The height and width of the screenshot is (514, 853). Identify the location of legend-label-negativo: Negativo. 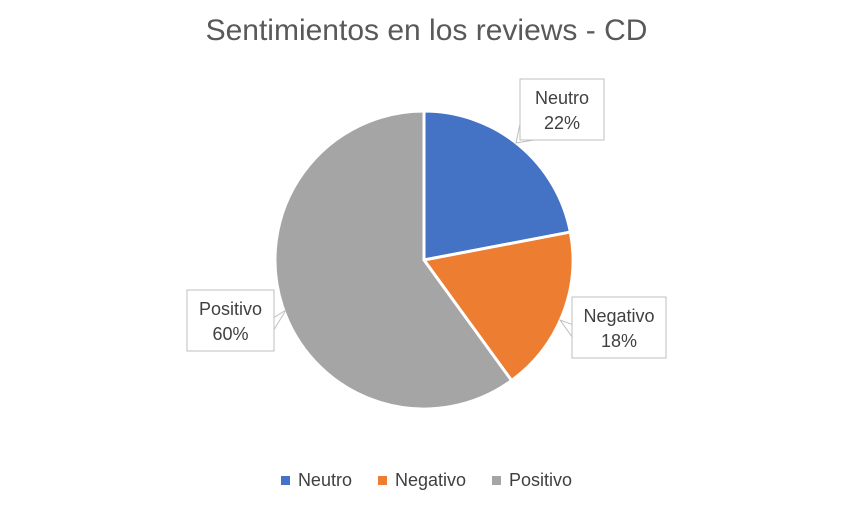
(430, 480).